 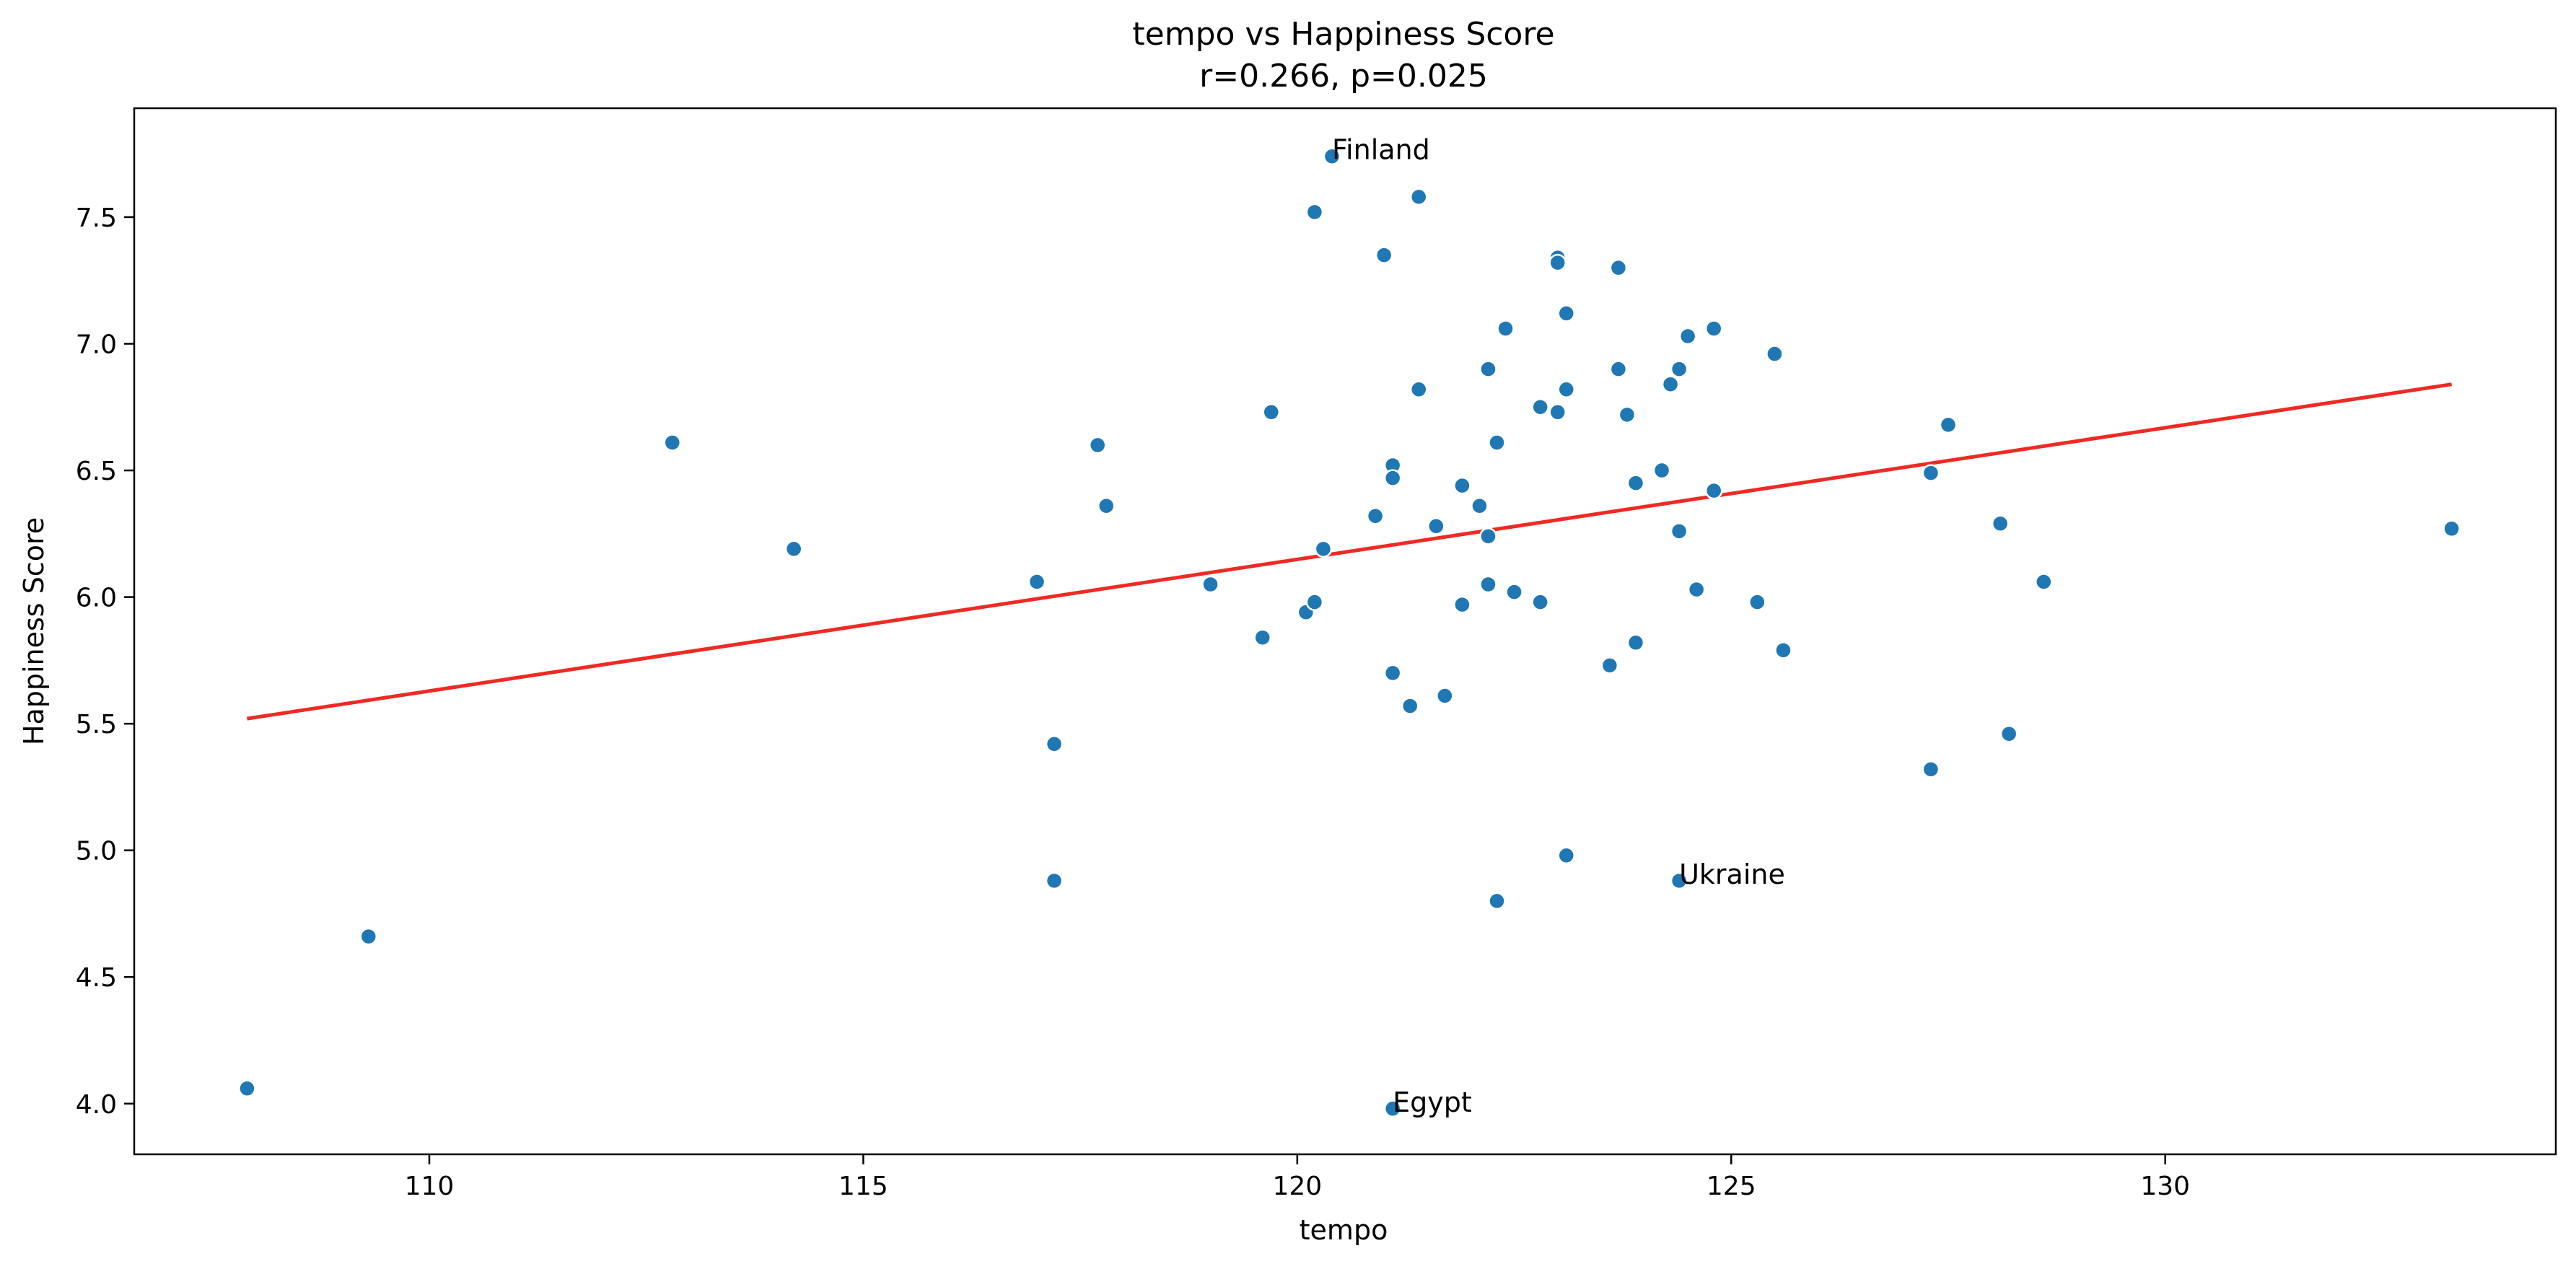 What do you see at coordinates (1381, 150) in the screenshot?
I see `point-annotation: Finland` at bounding box center [1381, 150].